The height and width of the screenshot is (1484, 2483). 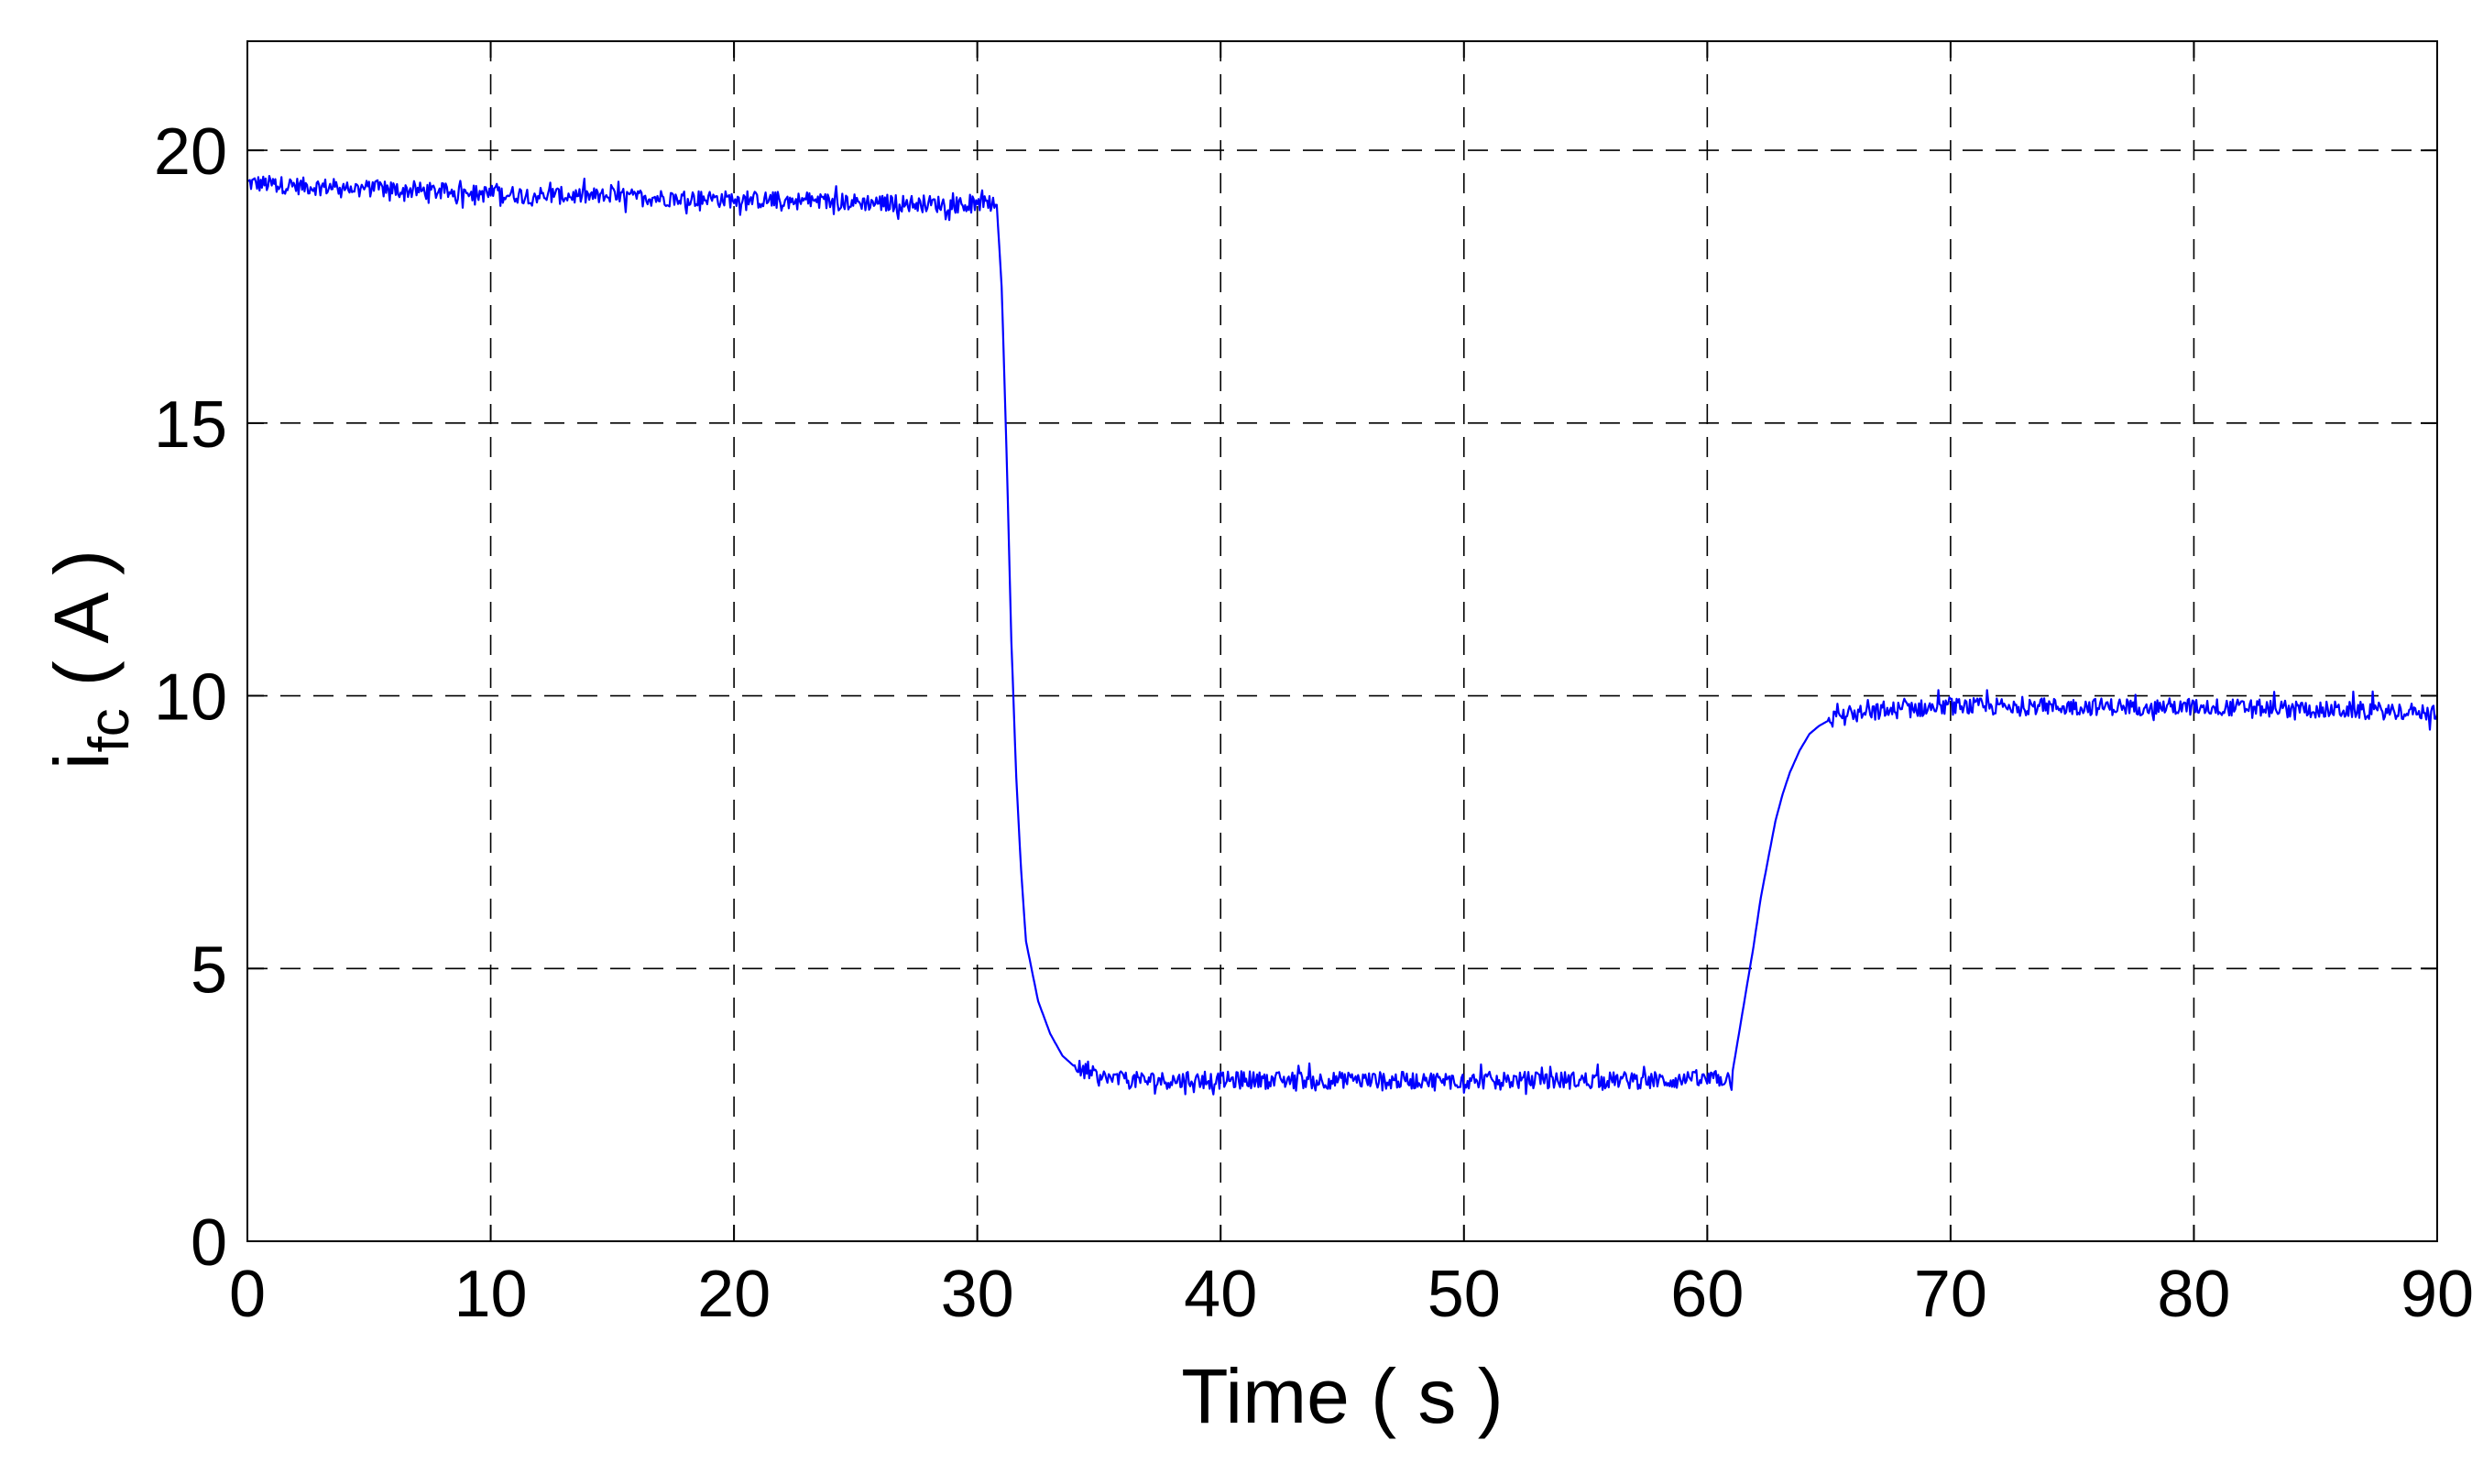 What do you see at coordinates (2193, 1295) in the screenshot?
I see `x-tick-label: 80` at bounding box center [2193, 1295].